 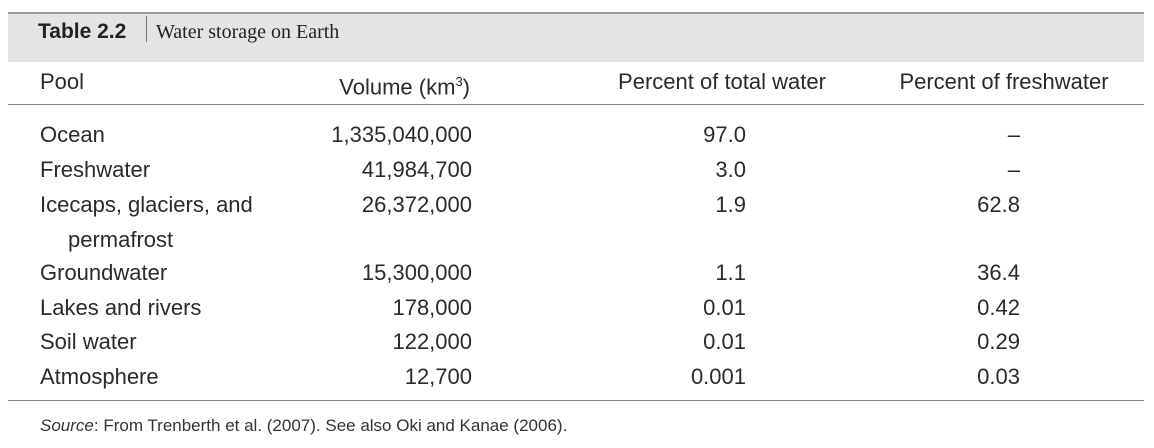 I want to click on cell-value: 0.001, so click(x=718, y=376).